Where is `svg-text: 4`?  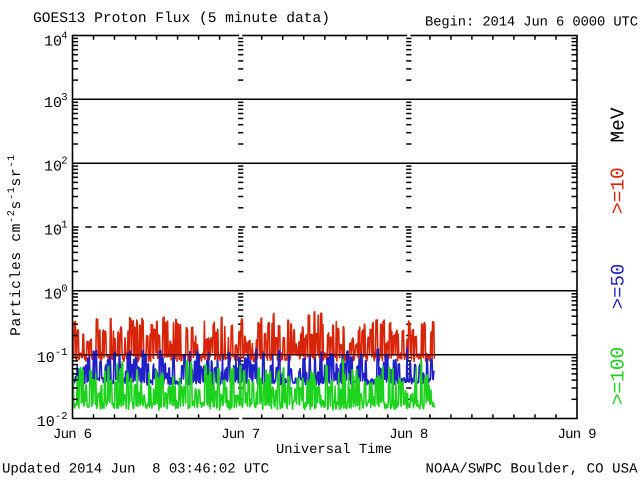 svg-text: 4 is located at coordinates (64, 37).